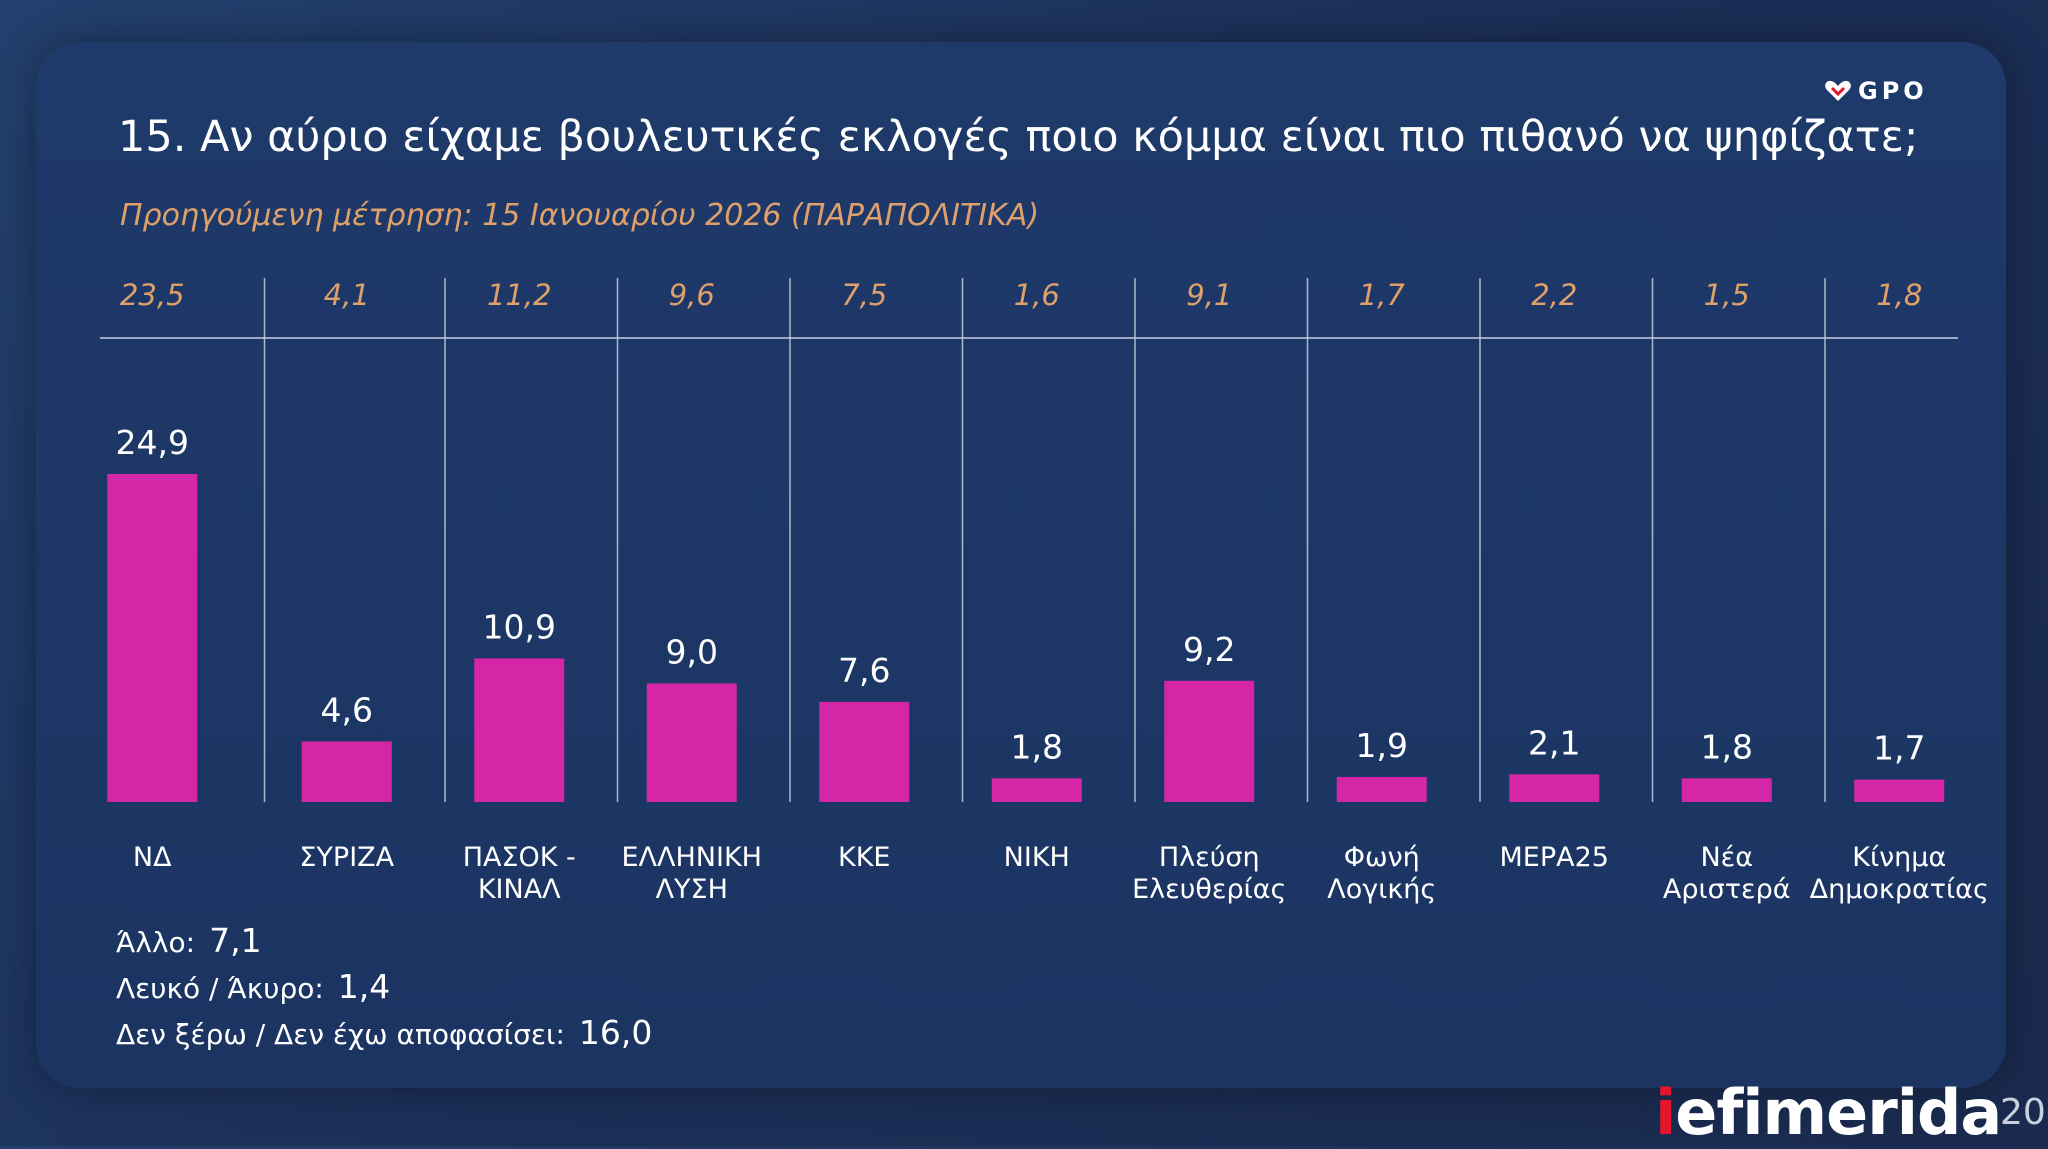 The width and height of the screenshot is (2048, 1149). Describe the element at coordinates (1209, 295) in the screenshot. I see `previous-value-label: 9,1` at that location.